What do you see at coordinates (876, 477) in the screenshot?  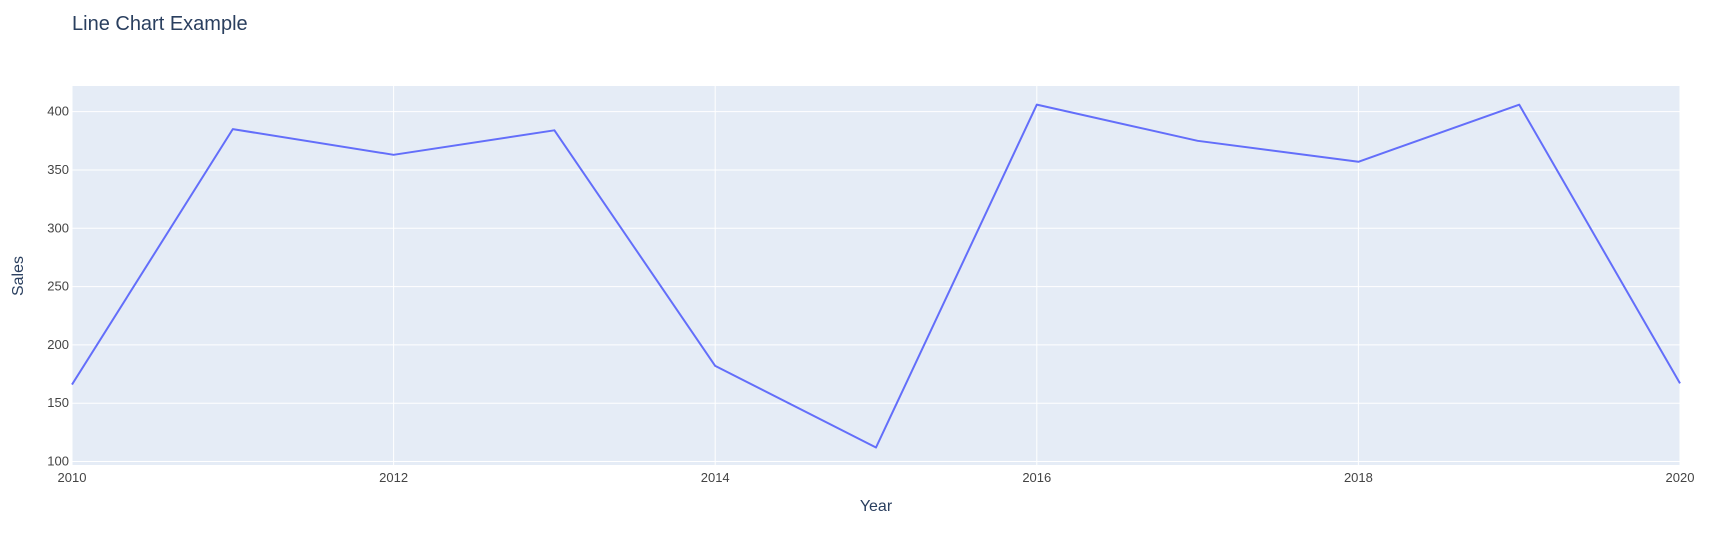 I see `x-tick-labels: 2010 2012 2014 2016 2018 2020` at bounding box center [876, 477].